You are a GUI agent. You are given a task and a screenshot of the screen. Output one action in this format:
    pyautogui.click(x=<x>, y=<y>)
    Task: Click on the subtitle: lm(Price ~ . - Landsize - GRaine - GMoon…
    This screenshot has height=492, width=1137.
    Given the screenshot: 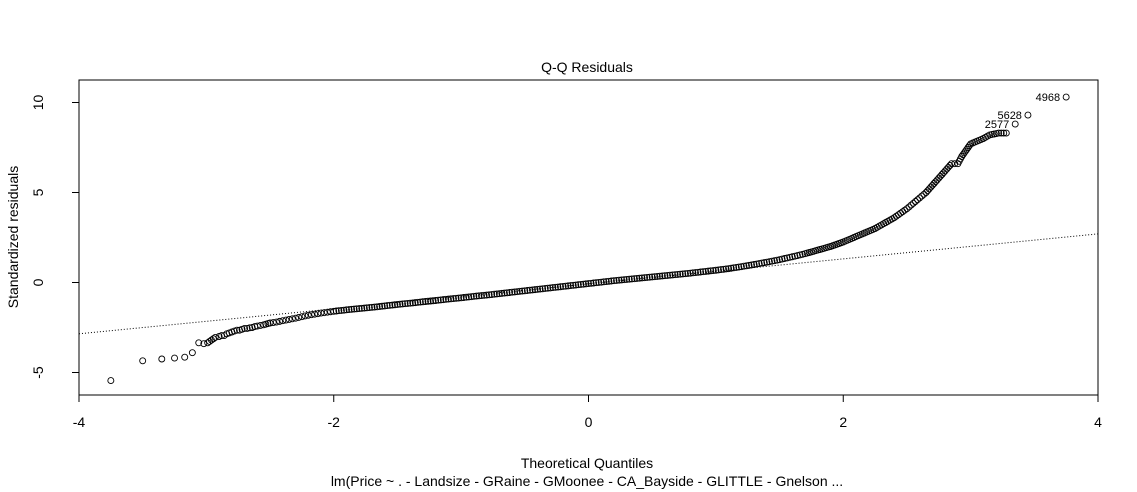 What is the action you would take?
    pyautogui.click(x=587, y=481)
    